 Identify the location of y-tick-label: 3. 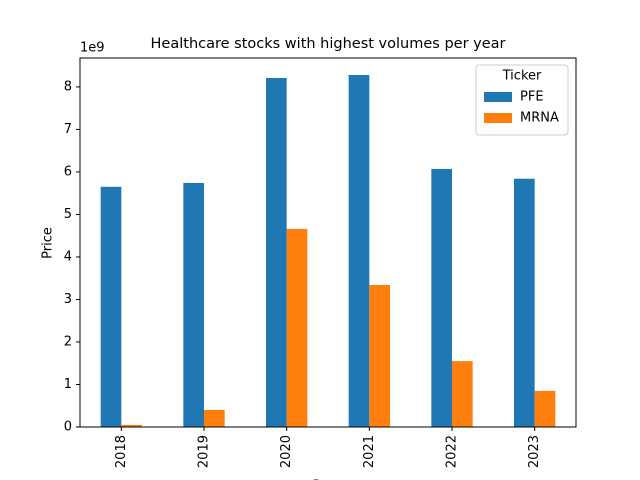
(68, 299).